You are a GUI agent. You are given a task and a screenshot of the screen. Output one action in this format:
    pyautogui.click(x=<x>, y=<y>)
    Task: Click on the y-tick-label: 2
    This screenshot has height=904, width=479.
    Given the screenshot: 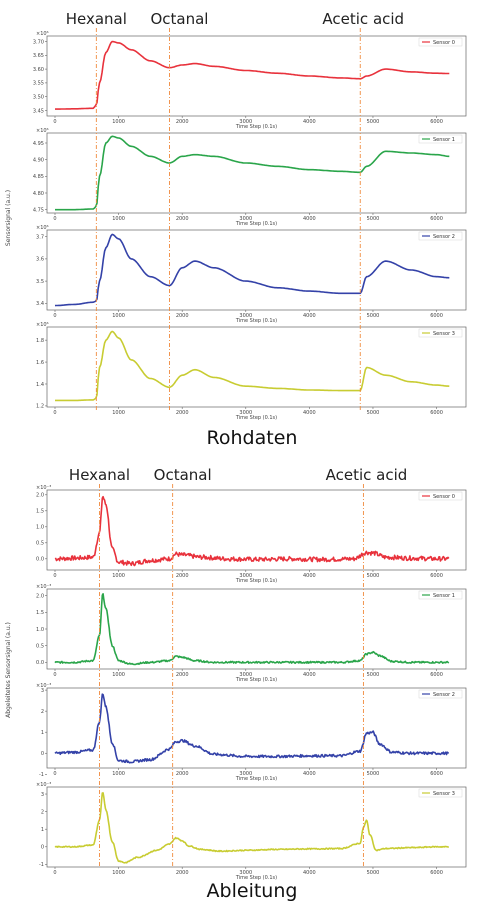 What is the action you would take?
    pyautogui.click(x=42, y=712)
    